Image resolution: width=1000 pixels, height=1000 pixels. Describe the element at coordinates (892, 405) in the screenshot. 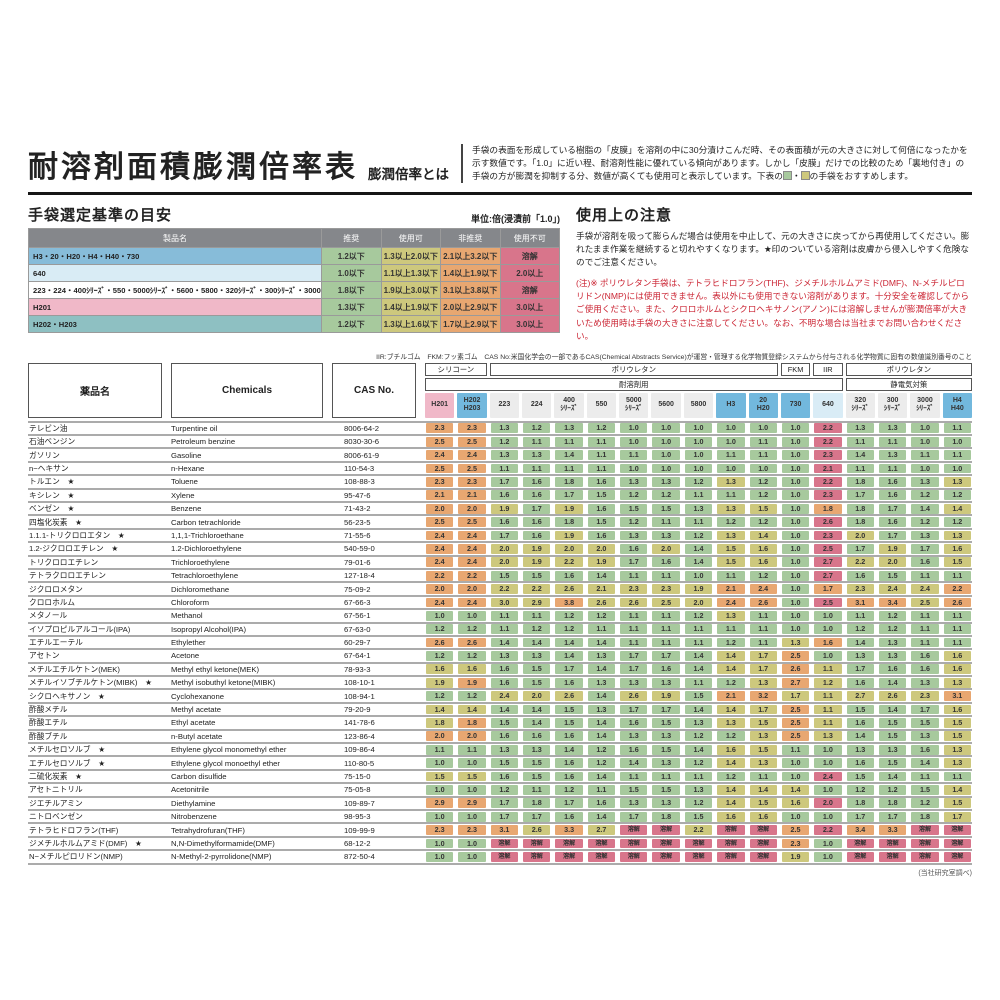

I see `column-header: 300 ｼﾘｰｽﾞ` at that location.